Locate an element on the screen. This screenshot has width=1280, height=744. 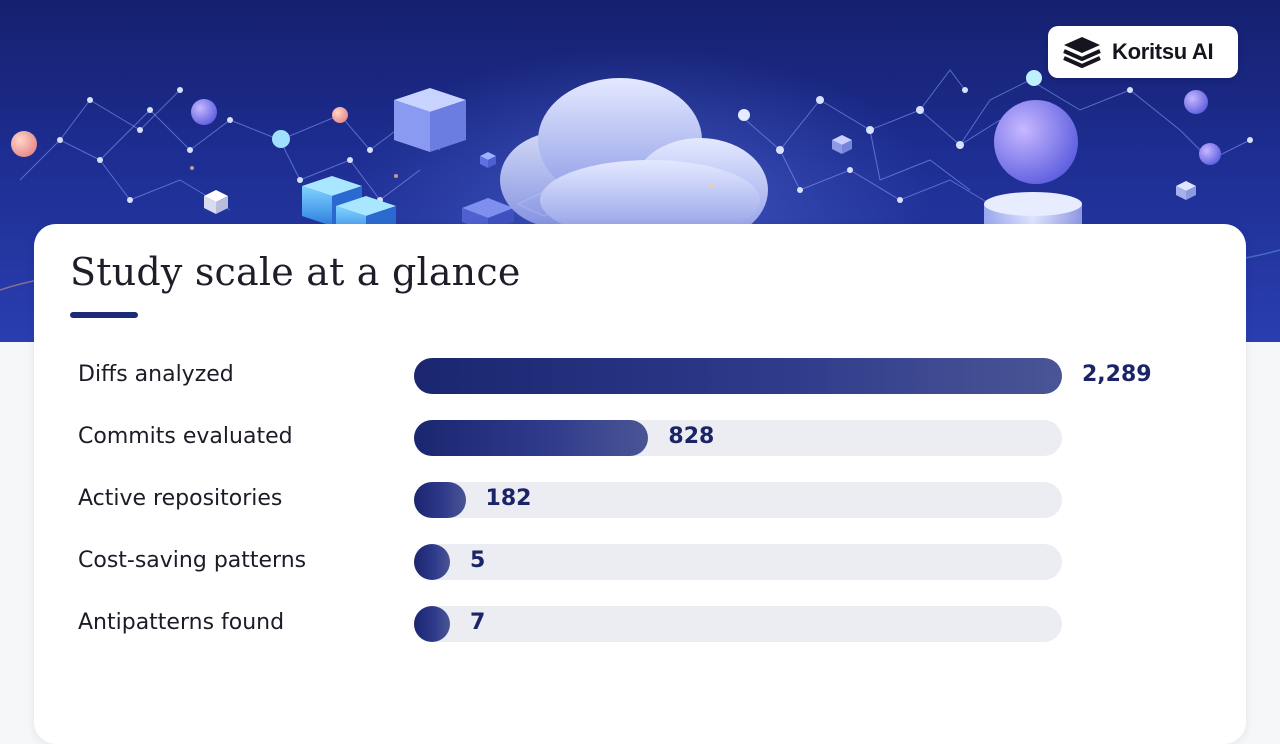
bar-category-label: Cost-saving patterns is located at coordinates (192, 560).